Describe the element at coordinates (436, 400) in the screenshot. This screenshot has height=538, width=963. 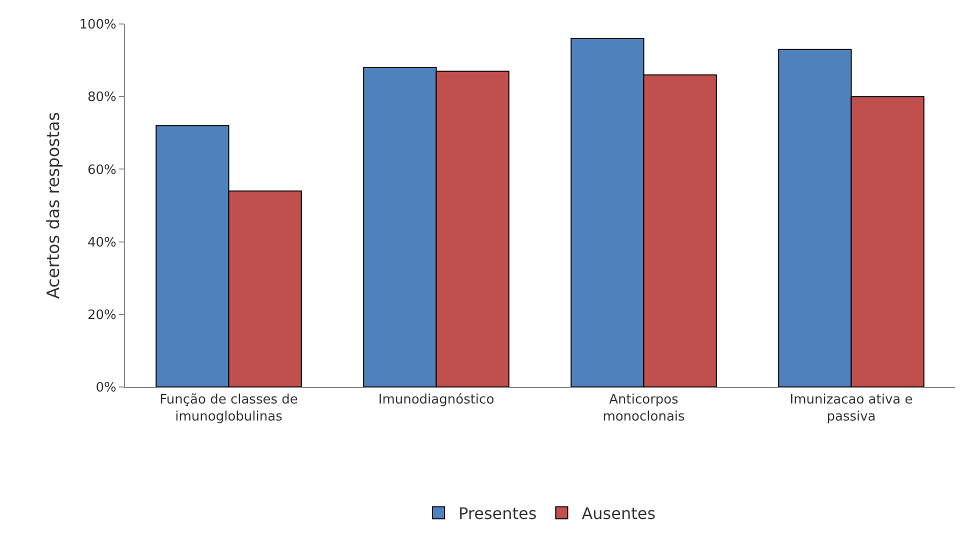
I see `x-tick-label: Imunodiagnóstico` at that location.